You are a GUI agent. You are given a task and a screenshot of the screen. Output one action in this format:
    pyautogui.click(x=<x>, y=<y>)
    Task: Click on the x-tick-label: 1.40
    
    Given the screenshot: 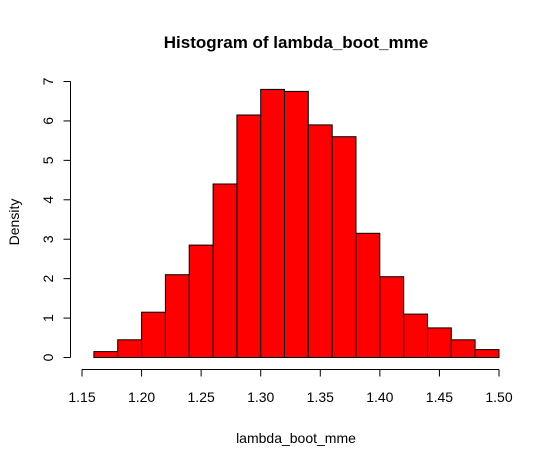 What is the action you would take?
    pyautogui.click(x=379, y=397)
    